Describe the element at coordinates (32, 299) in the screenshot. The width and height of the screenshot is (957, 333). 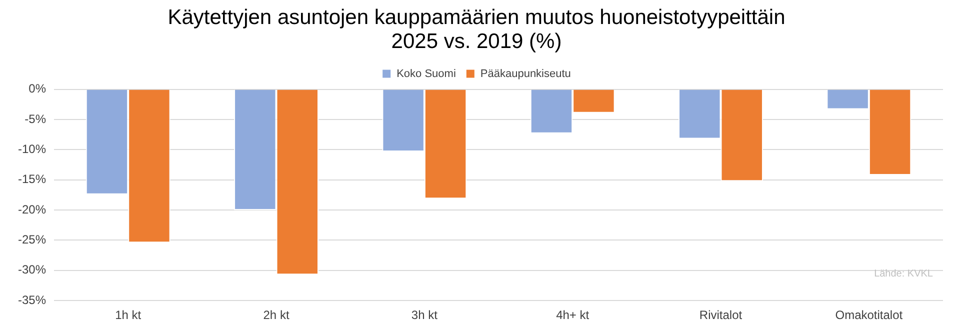
I see `y-tick-label: -35%` at that location.